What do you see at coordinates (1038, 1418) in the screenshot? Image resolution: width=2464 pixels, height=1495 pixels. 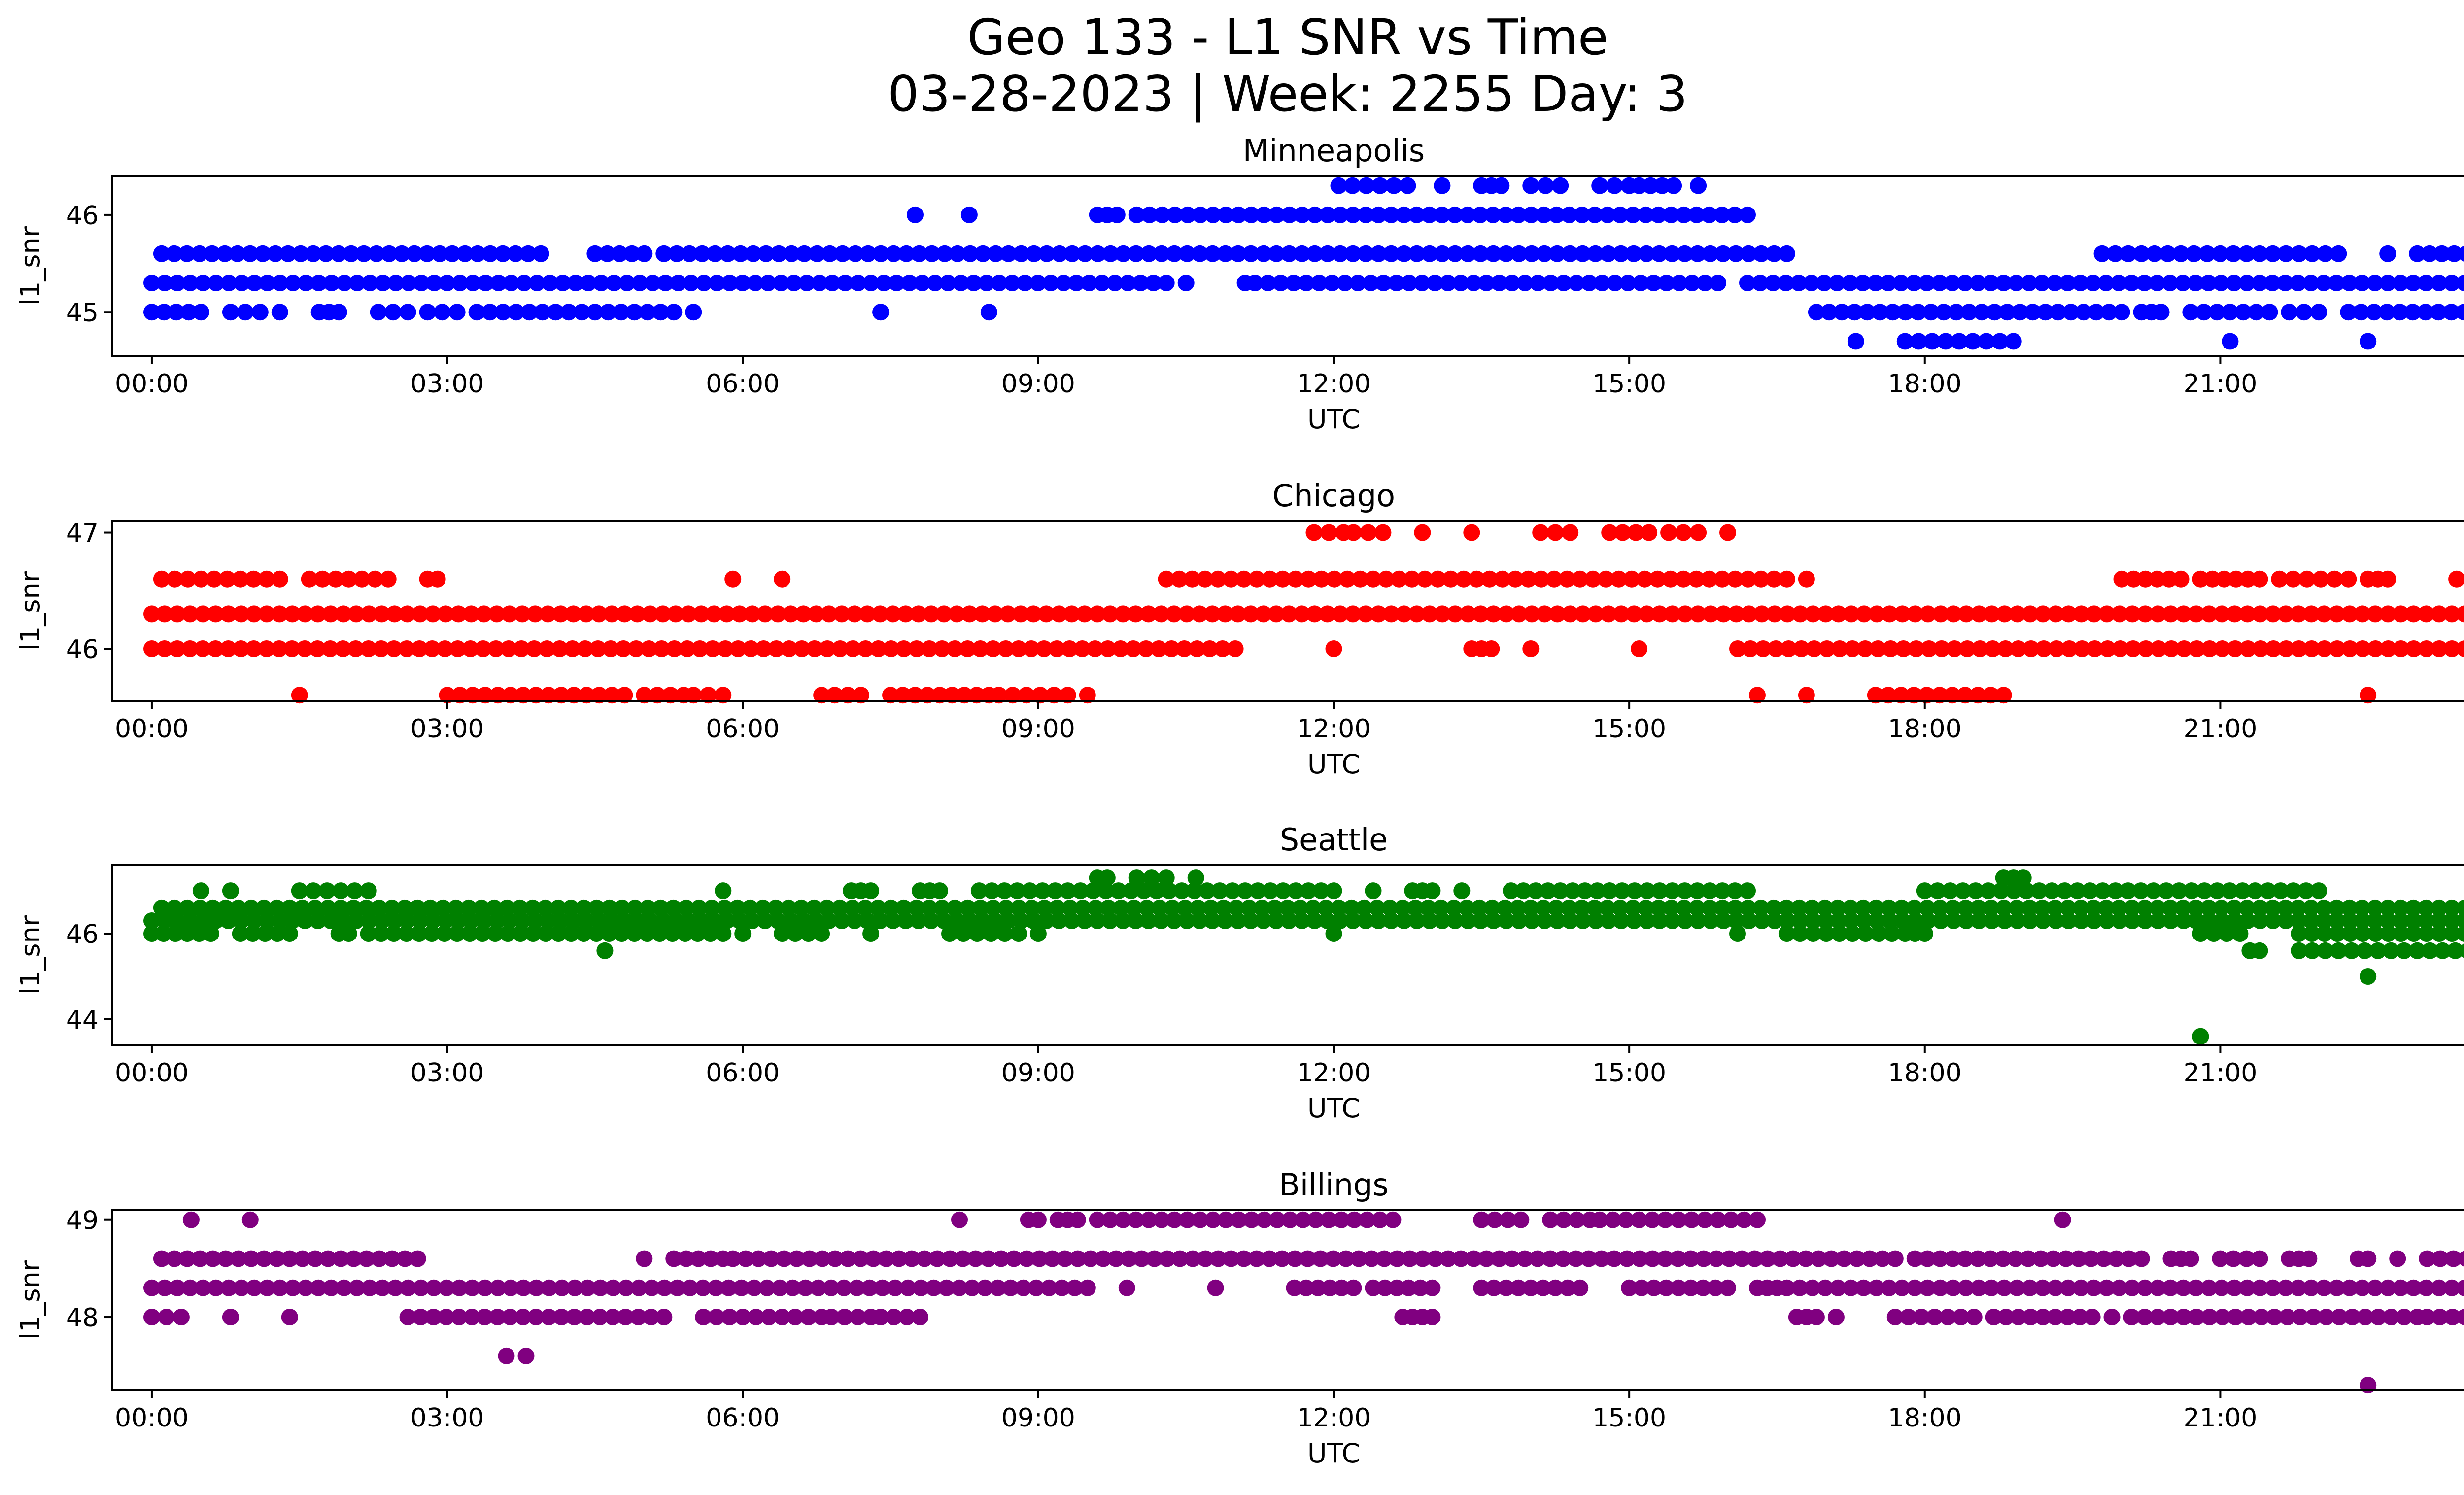 I see `x-tick-label: 09:00` at bounding box center [1038, 1418].